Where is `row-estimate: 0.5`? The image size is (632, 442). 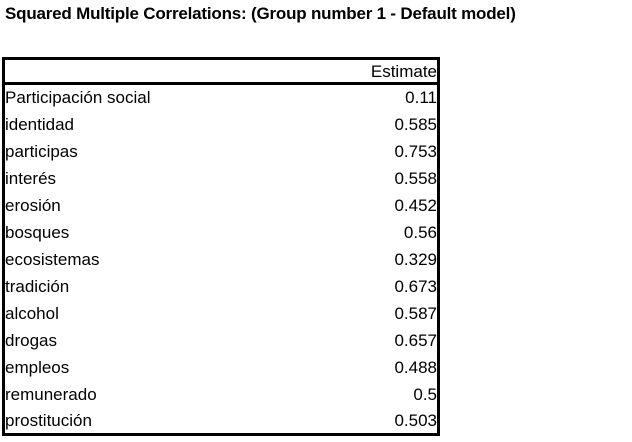 row-estimate: 0.5 is located at coordinates (425, 394).